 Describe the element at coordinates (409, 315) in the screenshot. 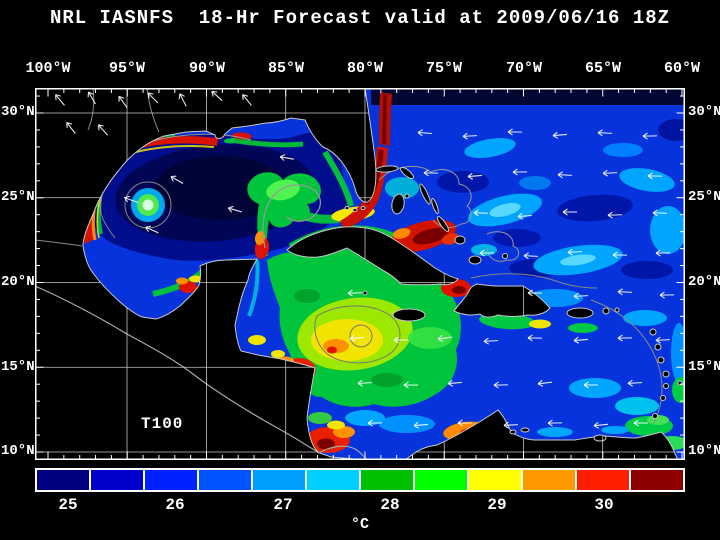

I see `island-jamaica` at that location.